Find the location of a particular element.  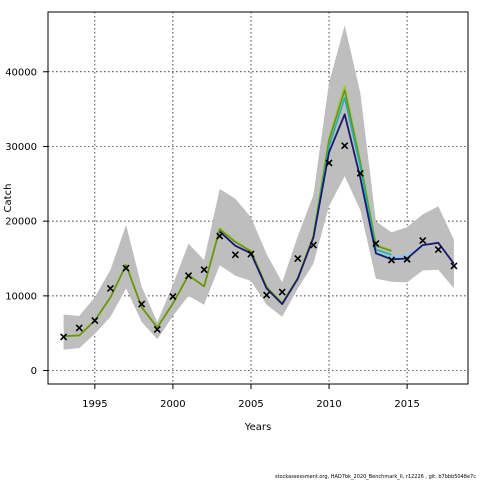

observed-point-2010 is located at coordinates (329, 163).